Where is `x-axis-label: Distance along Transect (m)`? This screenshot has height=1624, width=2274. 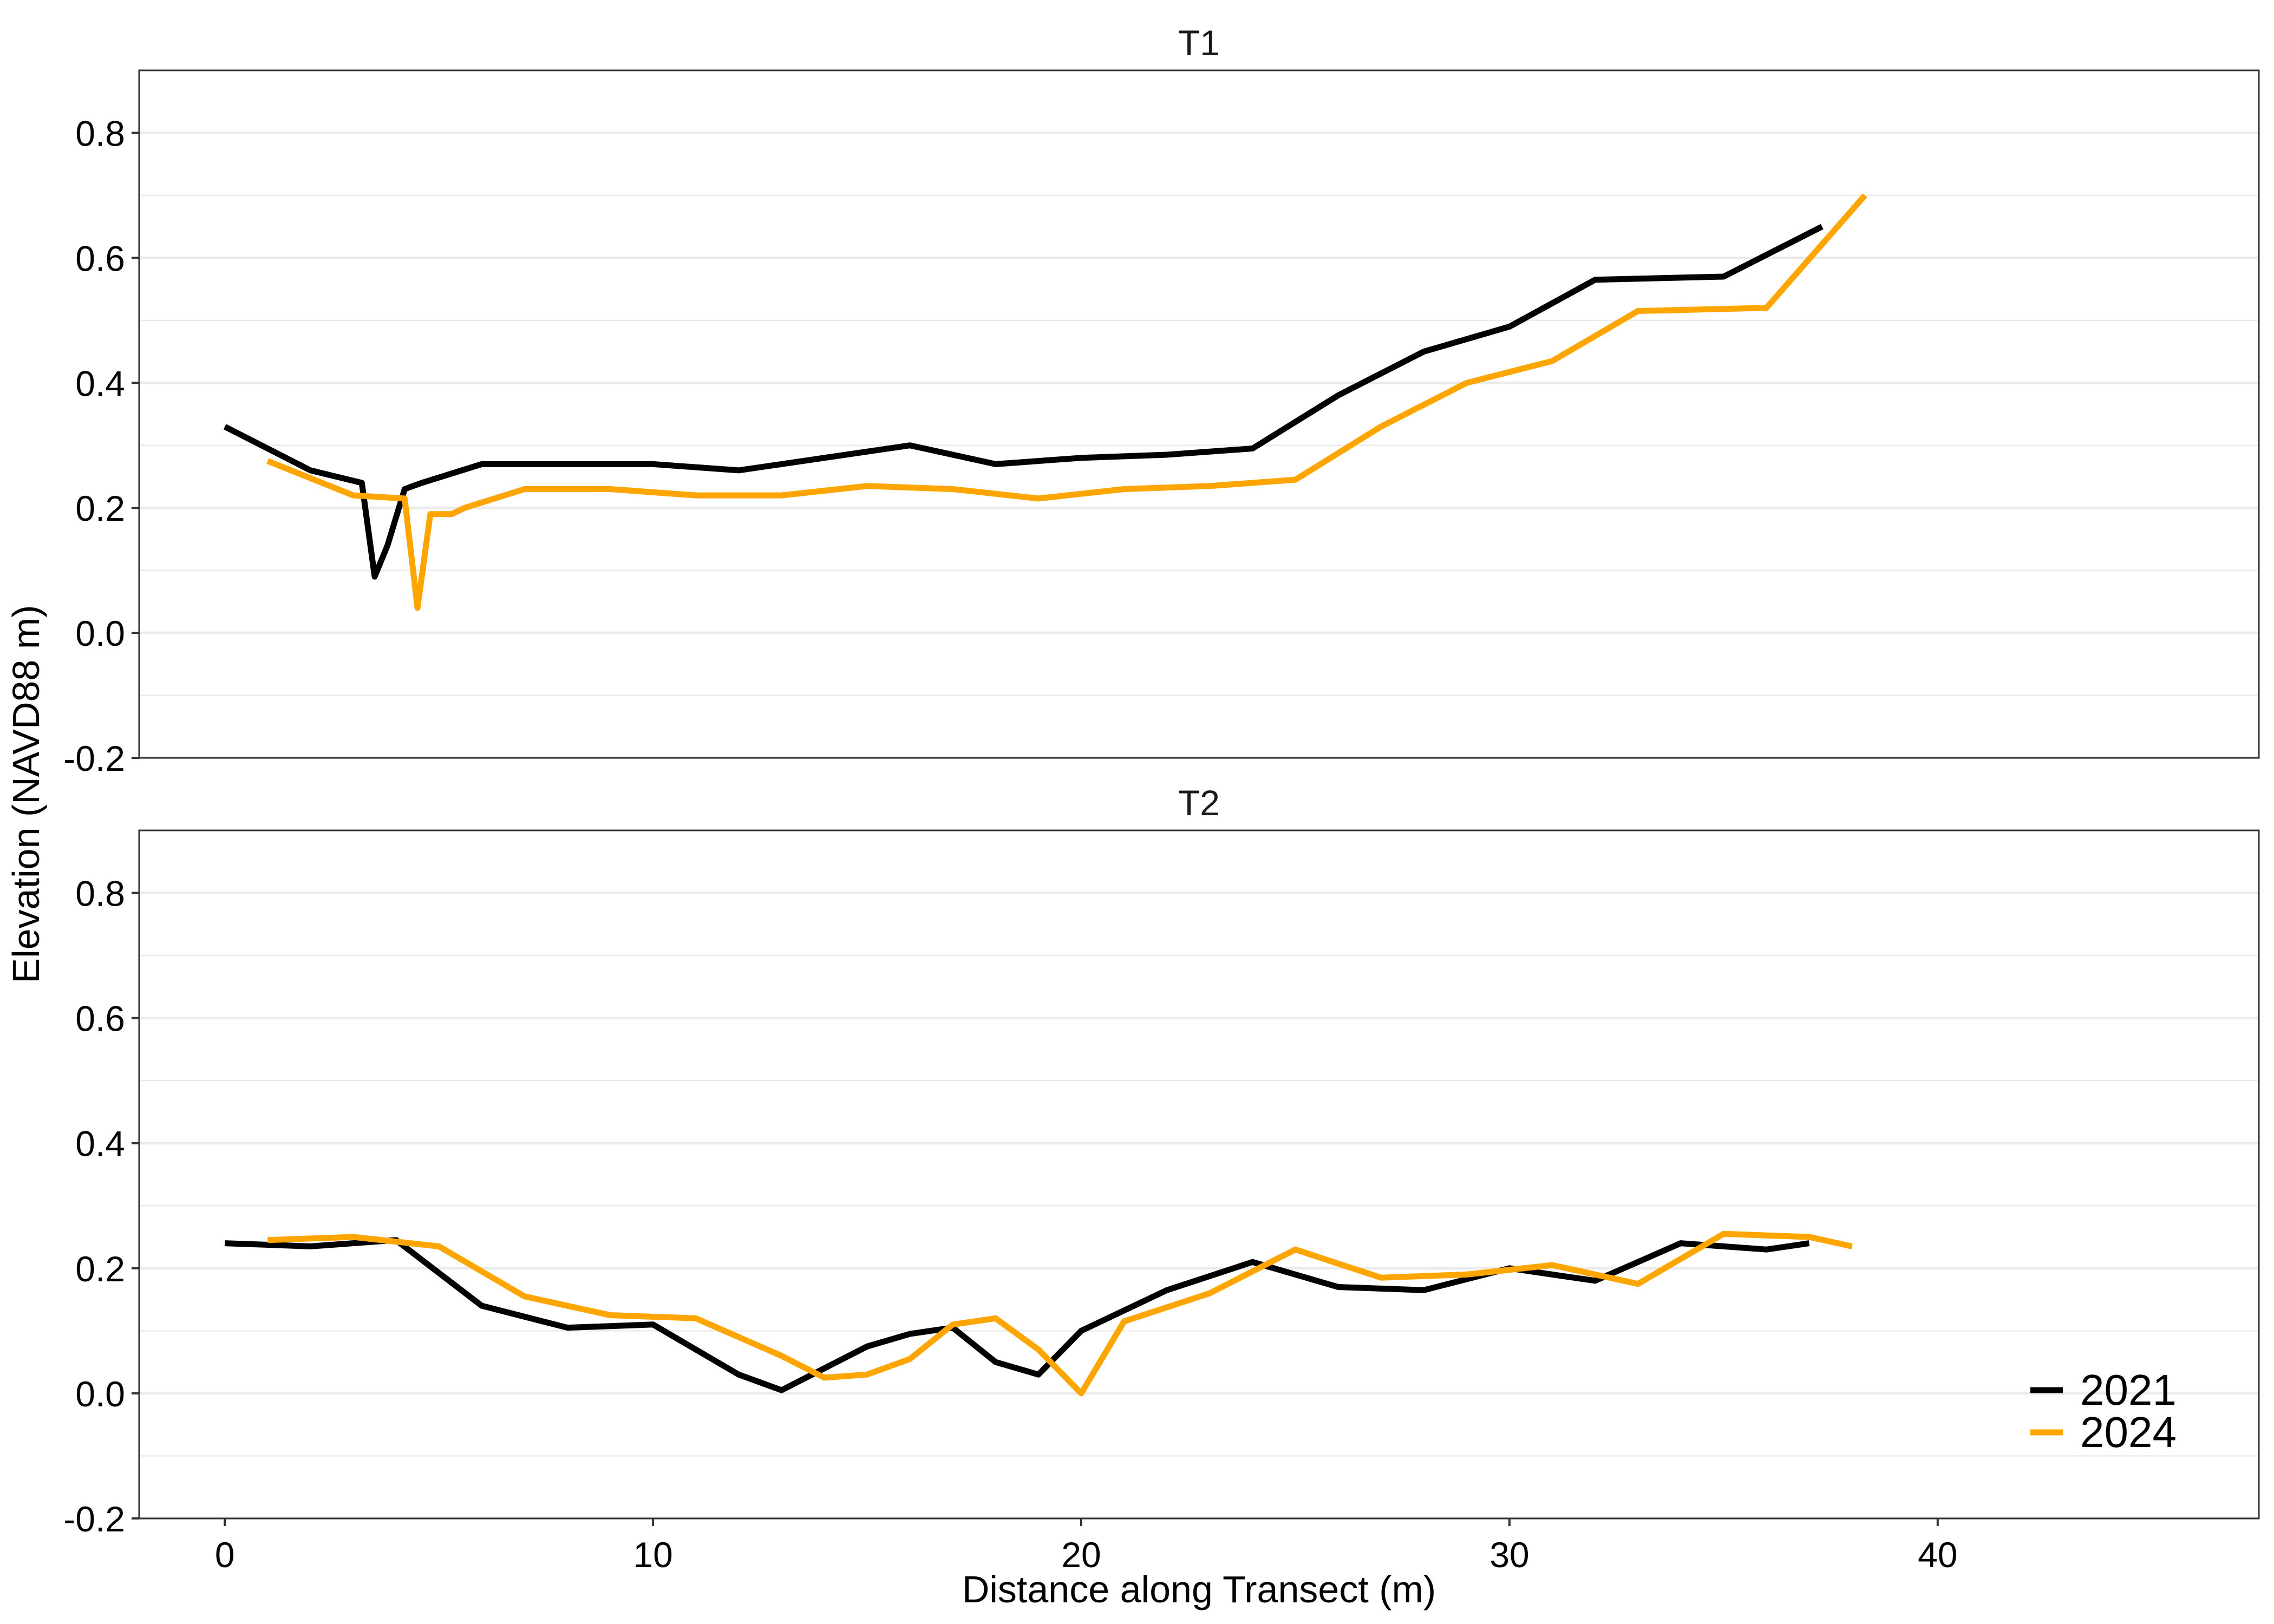
x-axis-label: Distance along Transect (m) is located at coordinates (1199, 1589).